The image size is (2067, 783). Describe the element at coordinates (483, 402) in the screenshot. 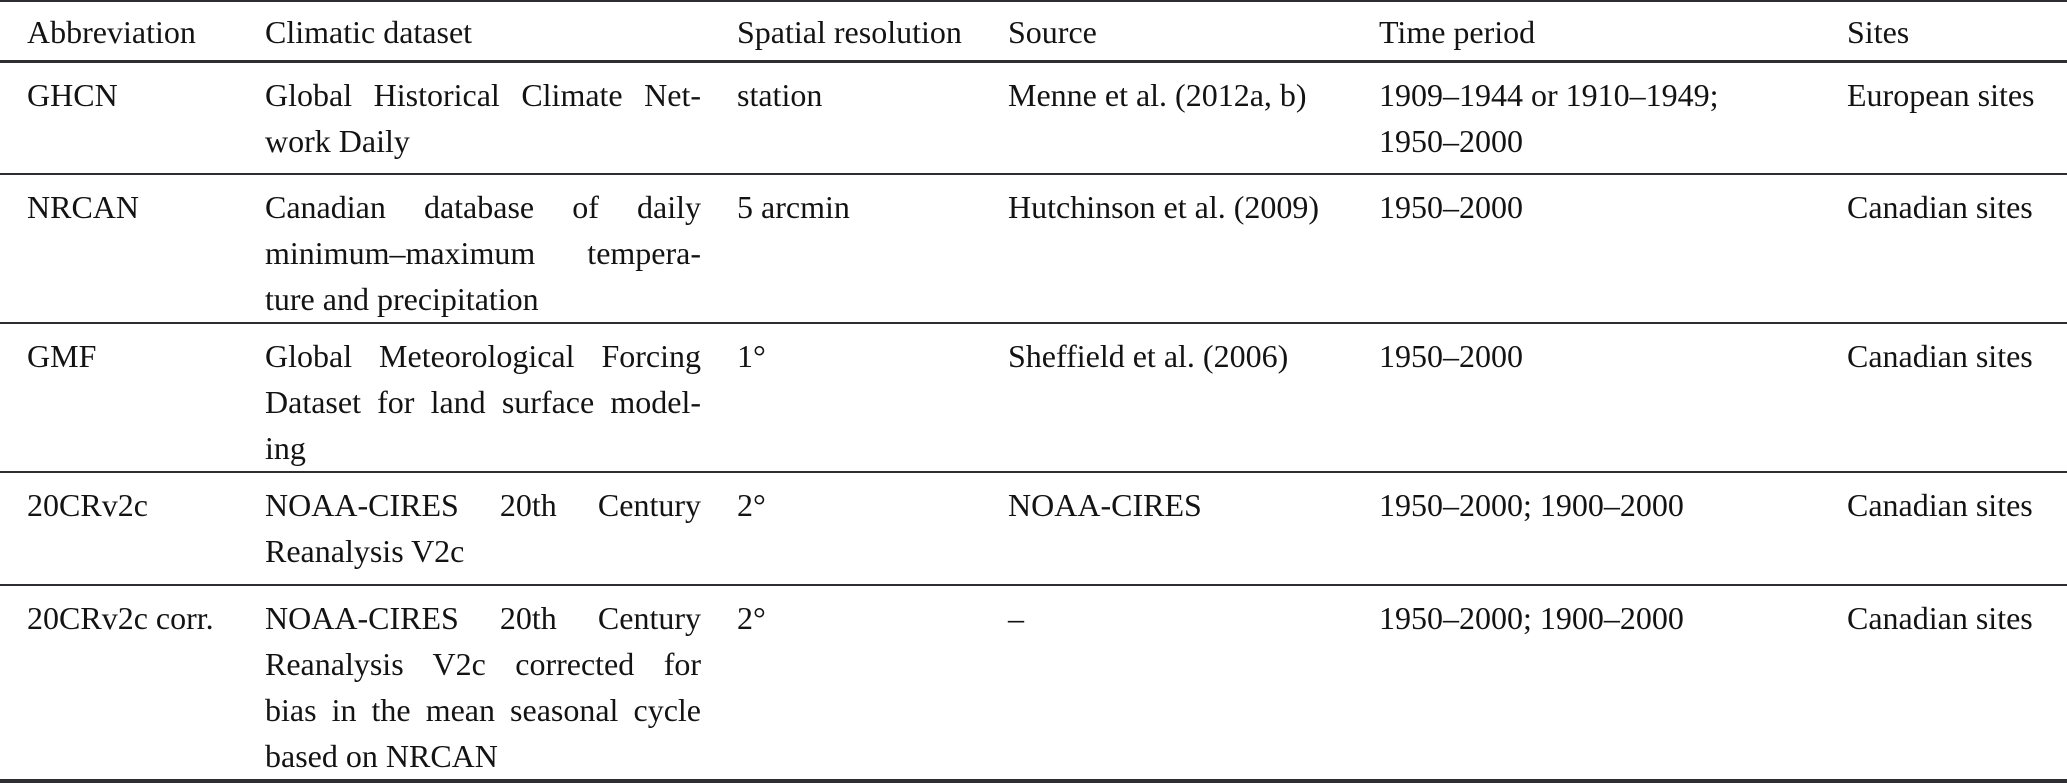

I see `dataset-line: Dataset for land surface model-` at that location.